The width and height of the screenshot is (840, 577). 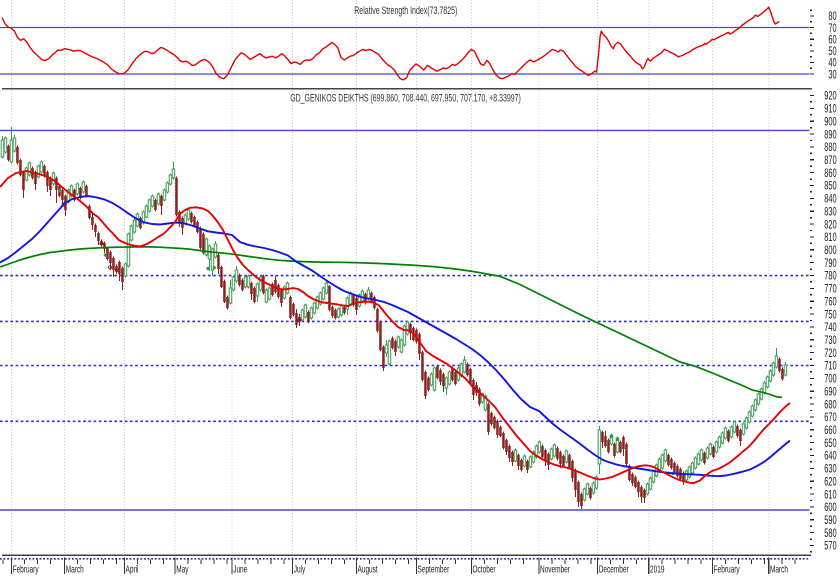 I want to click on svg-text: 750, so click(x=830, y=315).